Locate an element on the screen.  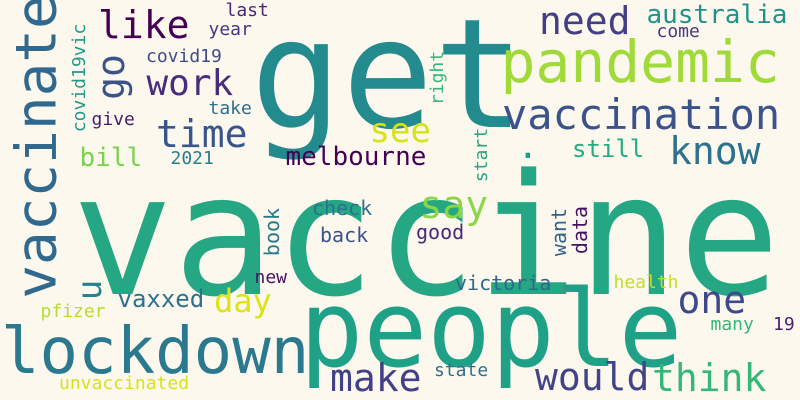
word-bill: bill is located at coordinates (111, 158).